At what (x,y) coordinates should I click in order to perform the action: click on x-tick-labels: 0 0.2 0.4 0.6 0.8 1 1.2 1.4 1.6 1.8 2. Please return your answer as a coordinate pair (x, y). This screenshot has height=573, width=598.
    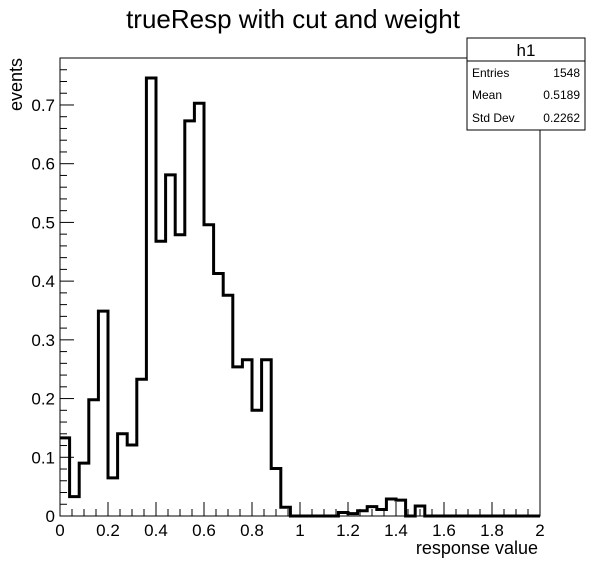
    Looking at the image, I should click on (299, 530).